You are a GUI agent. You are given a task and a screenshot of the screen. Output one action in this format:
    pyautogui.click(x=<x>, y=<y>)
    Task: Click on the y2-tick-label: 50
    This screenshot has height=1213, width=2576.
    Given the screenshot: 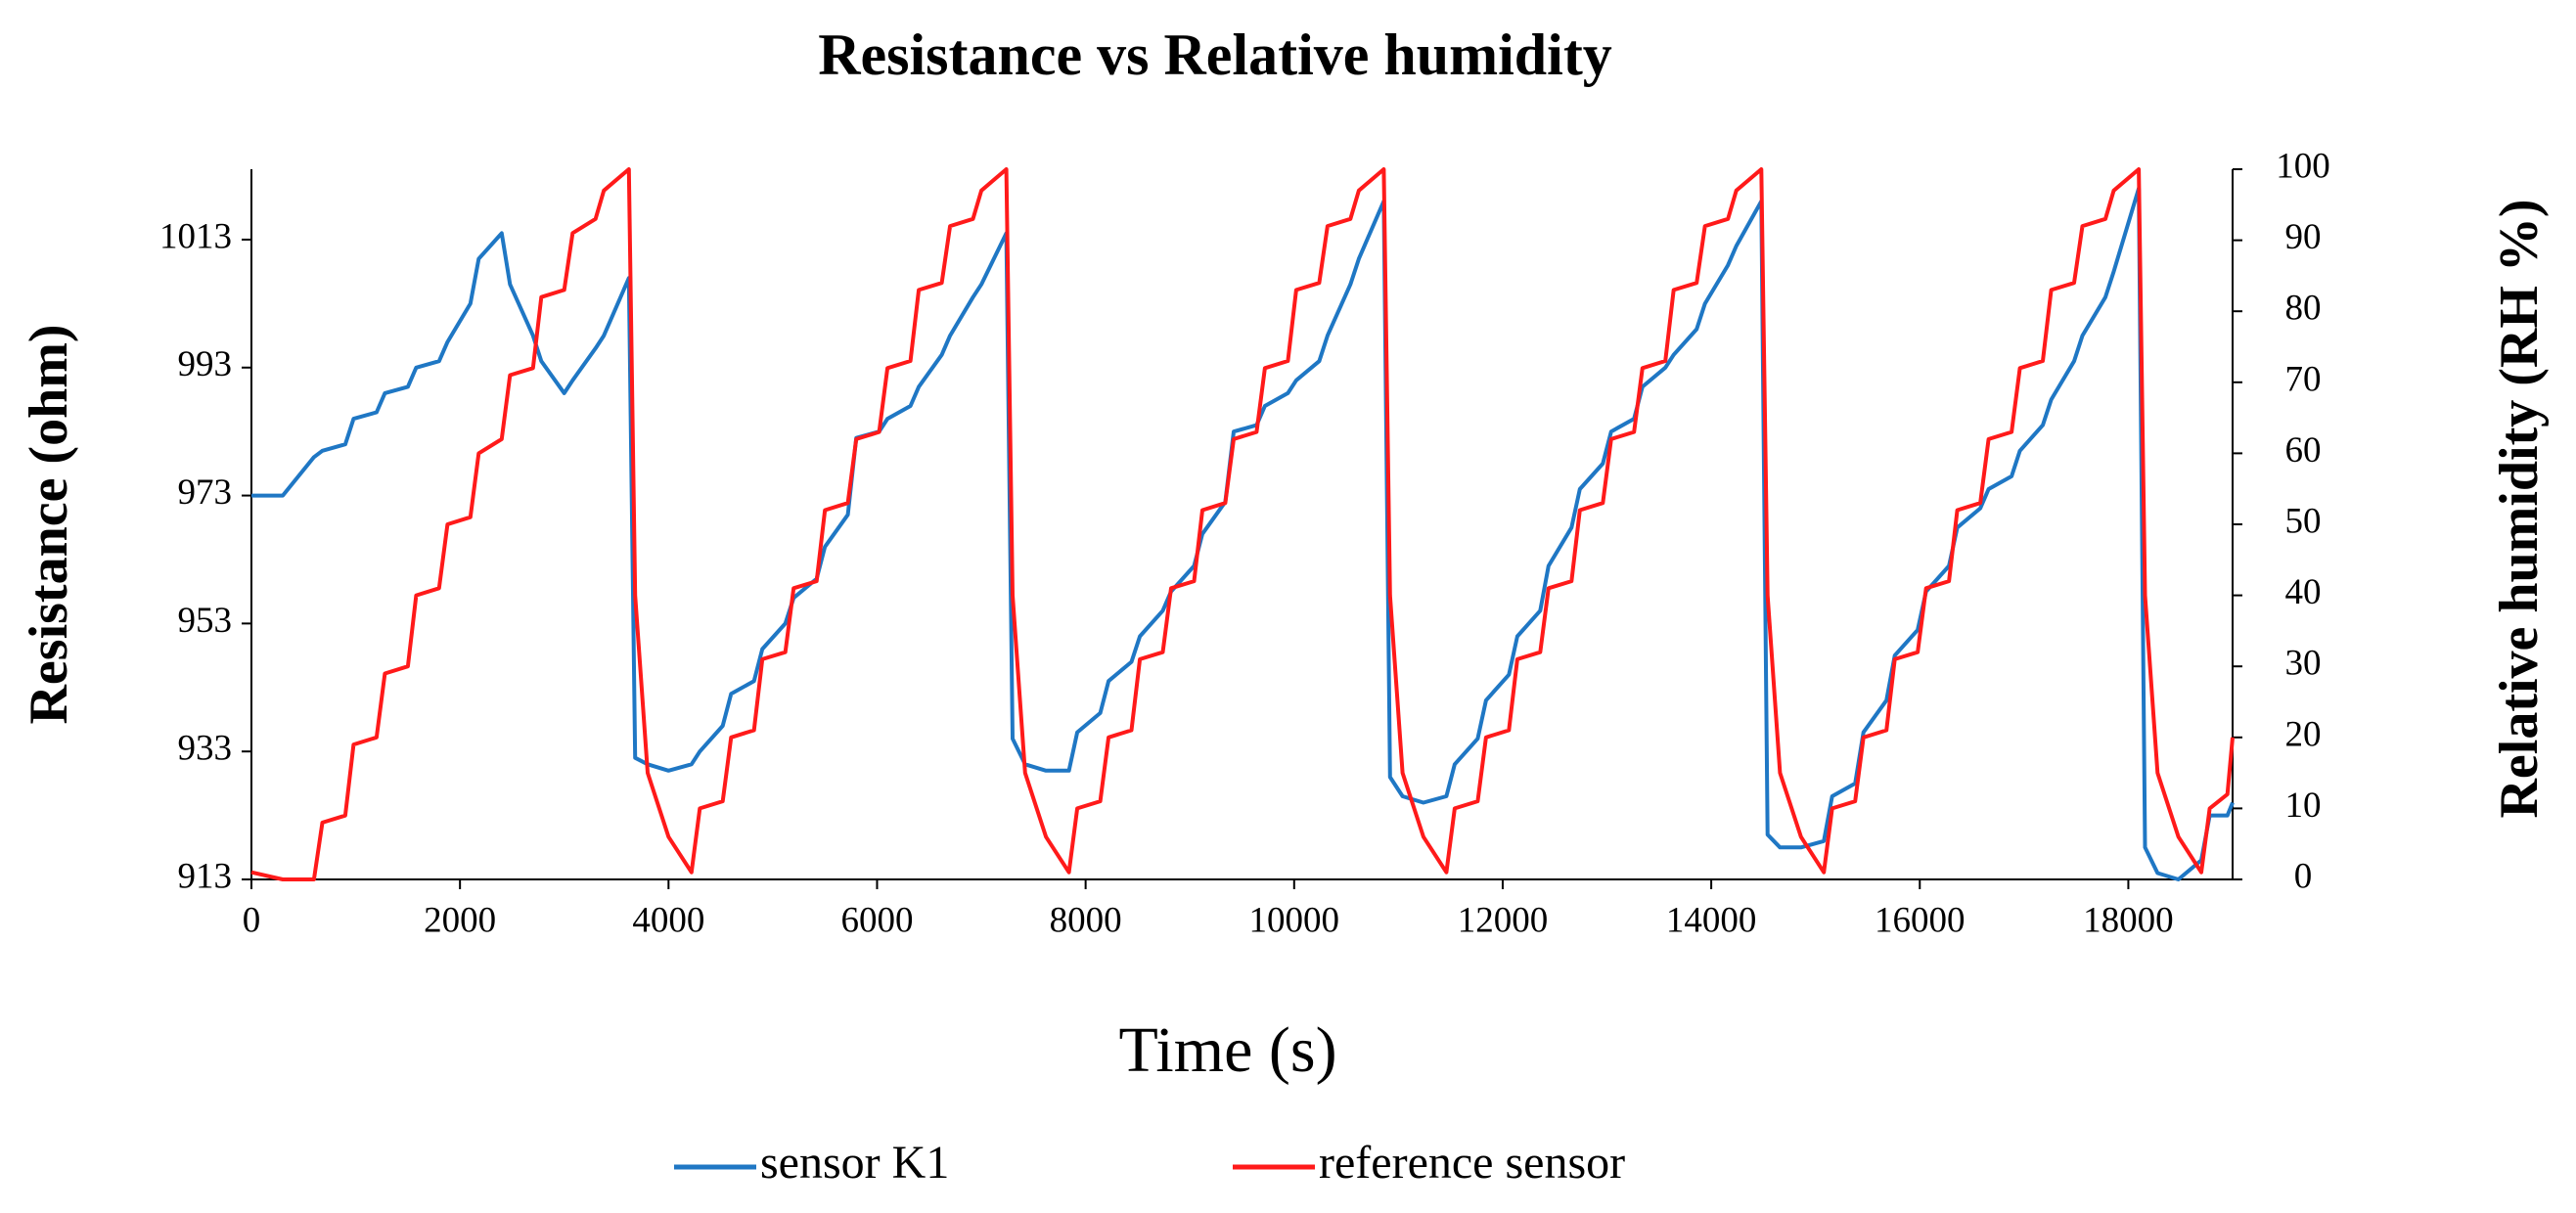 What is the action you would take?
    pyautogui.click(x=2303, y=521)
    